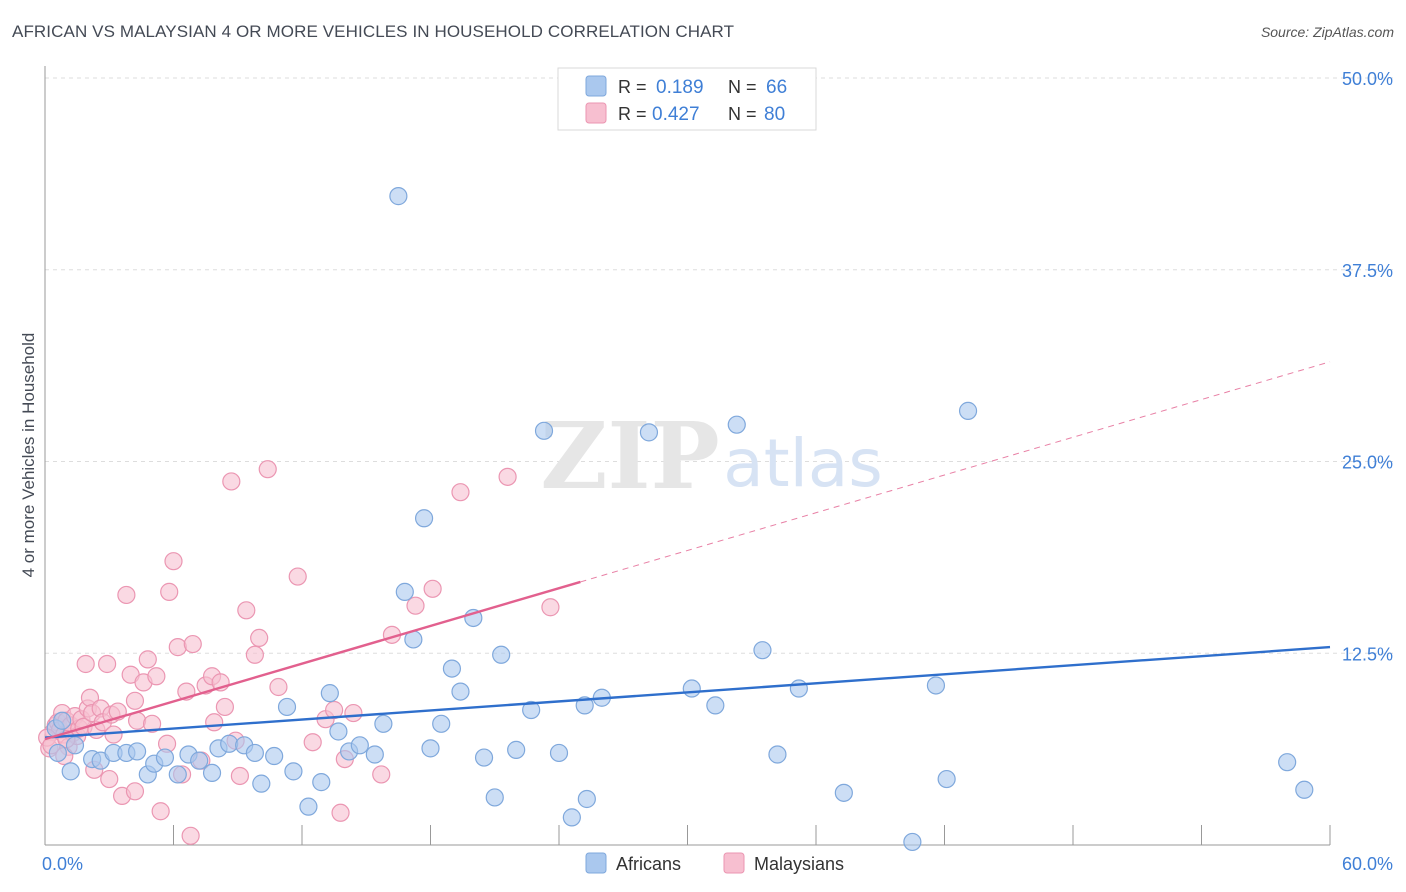 The height and width of the screenshot is (892, 1406). What do you see at coordinates (312, 660) in the screenshot?
I see `malaysians-trendline` at bounding box center [312, 660].